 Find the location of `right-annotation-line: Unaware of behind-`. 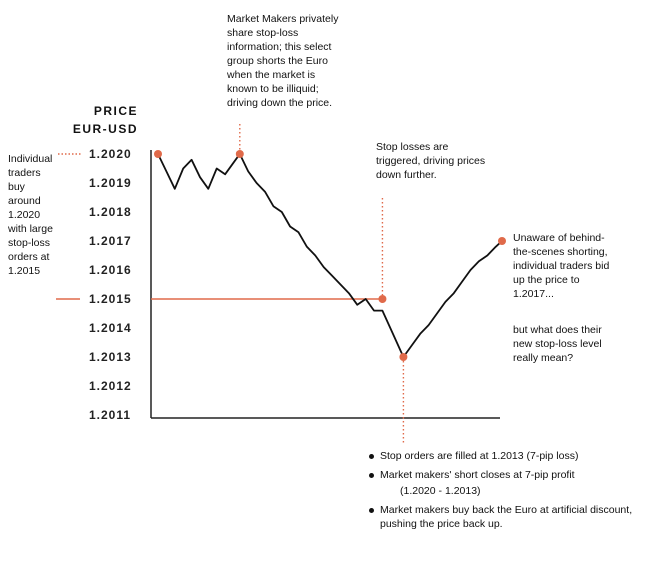

right-annotation-line: Unaware of behind- is located at coordinates (559, 238).